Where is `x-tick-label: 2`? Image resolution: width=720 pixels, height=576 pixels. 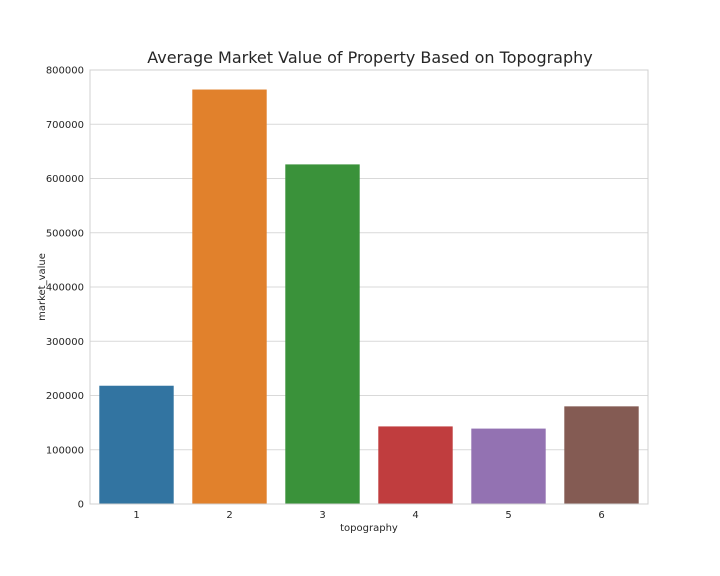
x-tick-label: 2 is located at coordinates (229, 515).